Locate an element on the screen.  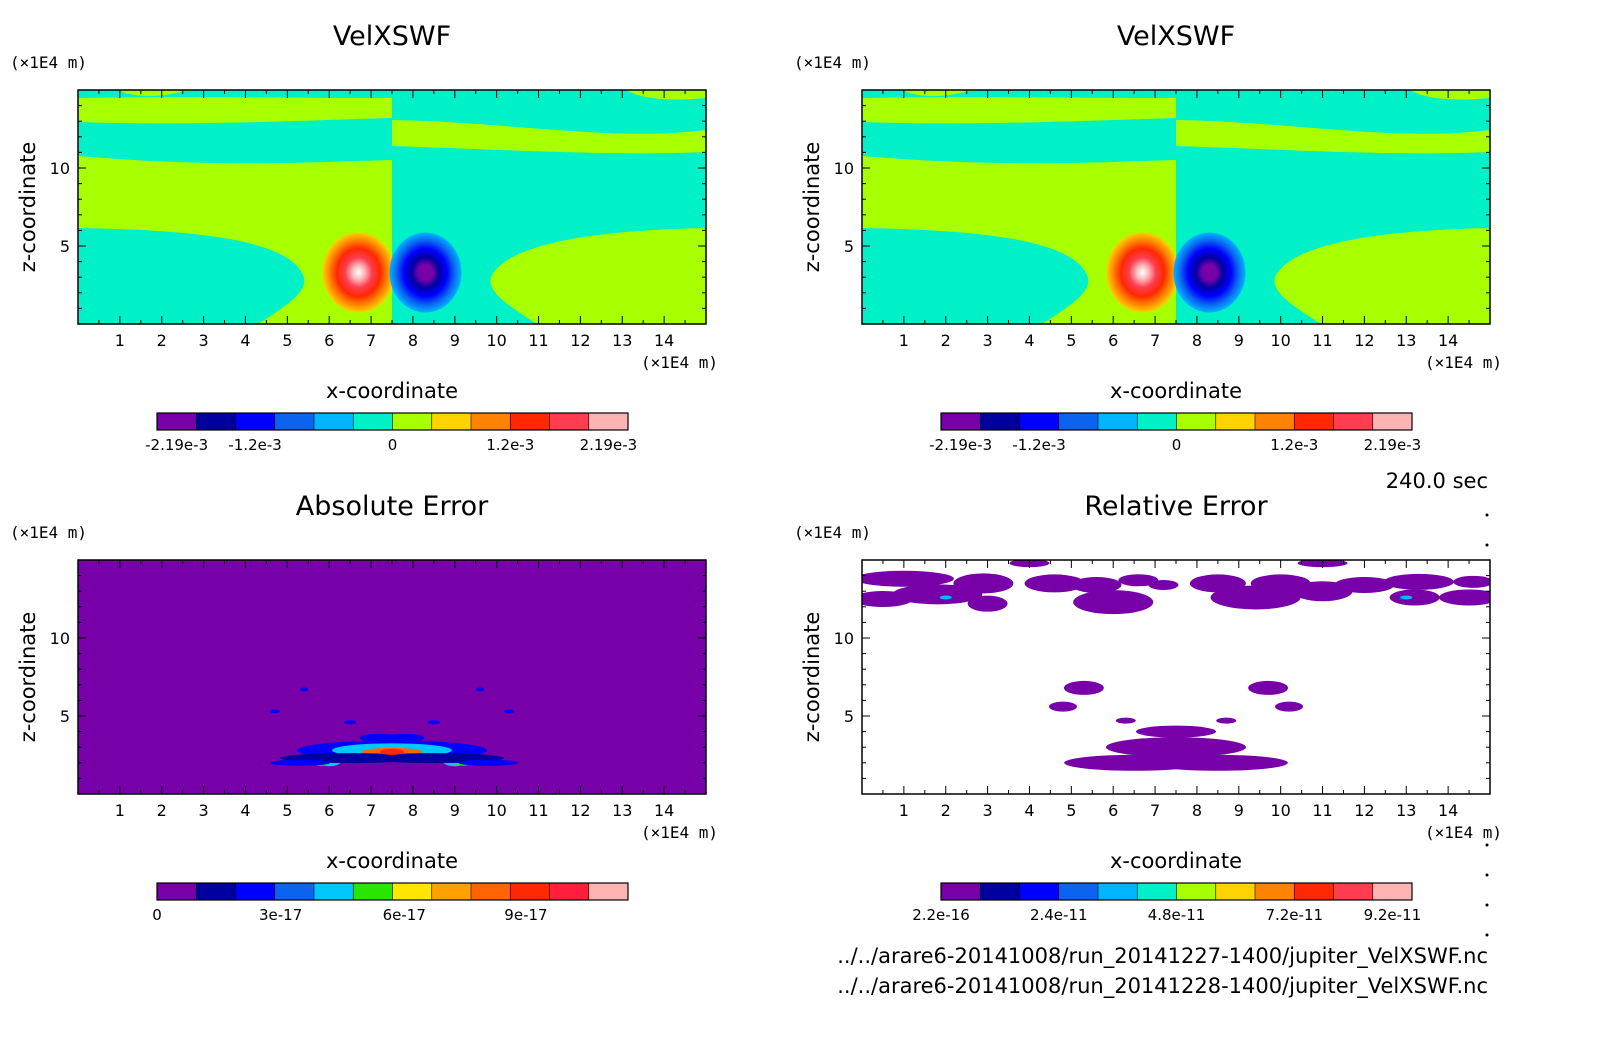
error-peak is located at coordinates (392, 751).